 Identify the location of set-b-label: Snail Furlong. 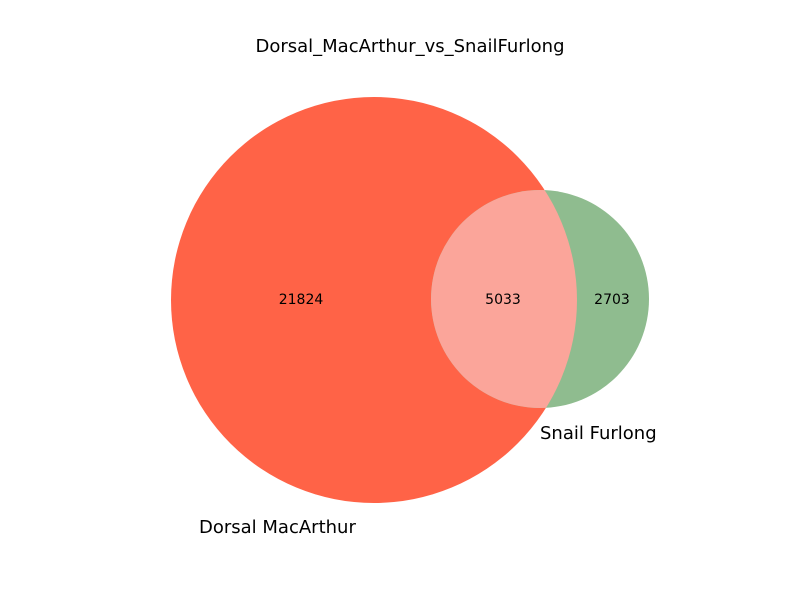
(598, 433).